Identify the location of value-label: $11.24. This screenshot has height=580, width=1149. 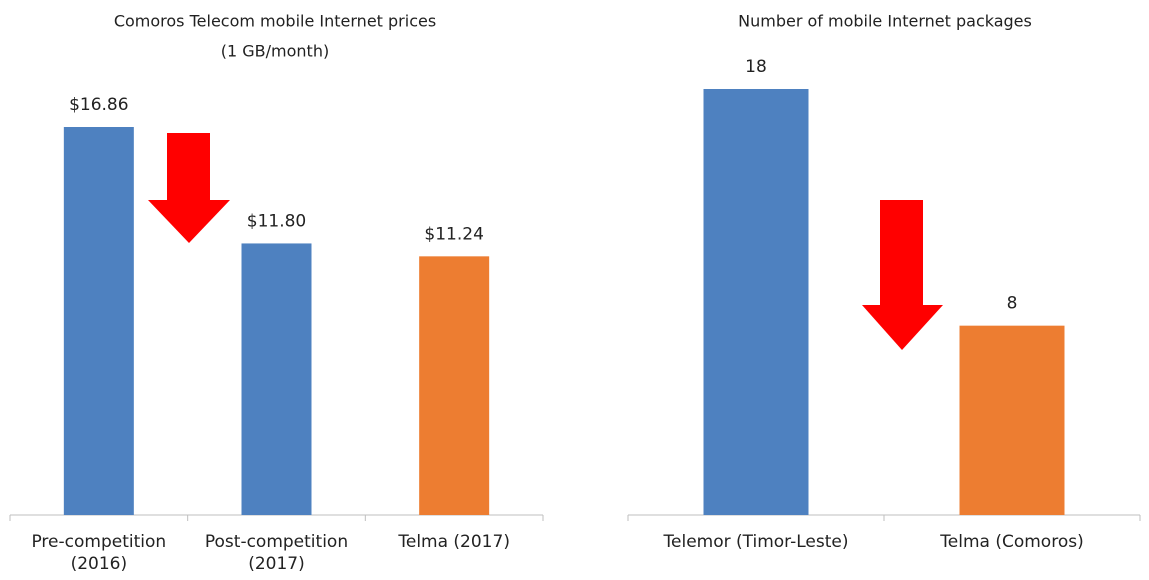
(453, 234).